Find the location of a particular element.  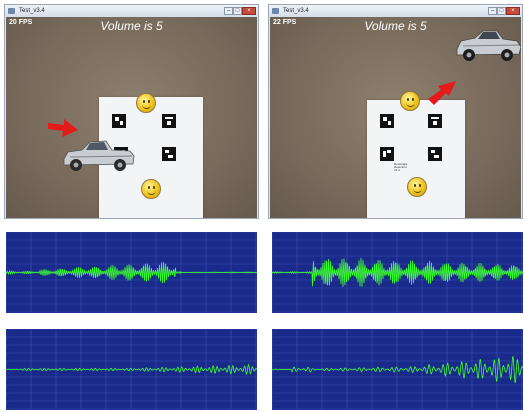

waveform-scope-2: ·· ·· ·· ·· ·· ·· ·· ·· ·· ·· is located at coordinates (397, 272).